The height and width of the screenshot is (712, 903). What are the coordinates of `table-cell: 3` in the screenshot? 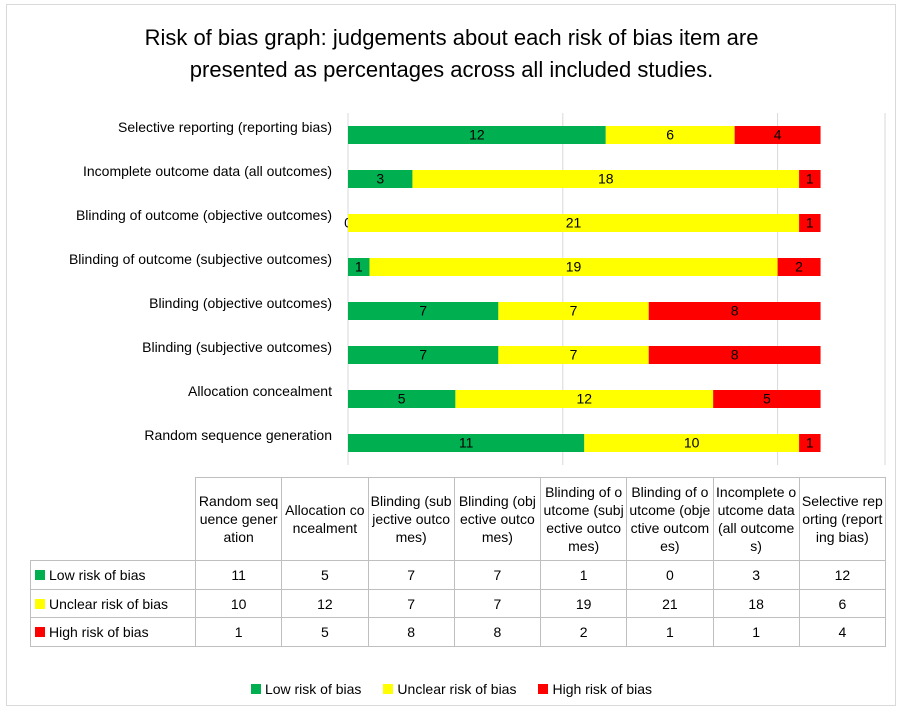 It's located at (756, 575).